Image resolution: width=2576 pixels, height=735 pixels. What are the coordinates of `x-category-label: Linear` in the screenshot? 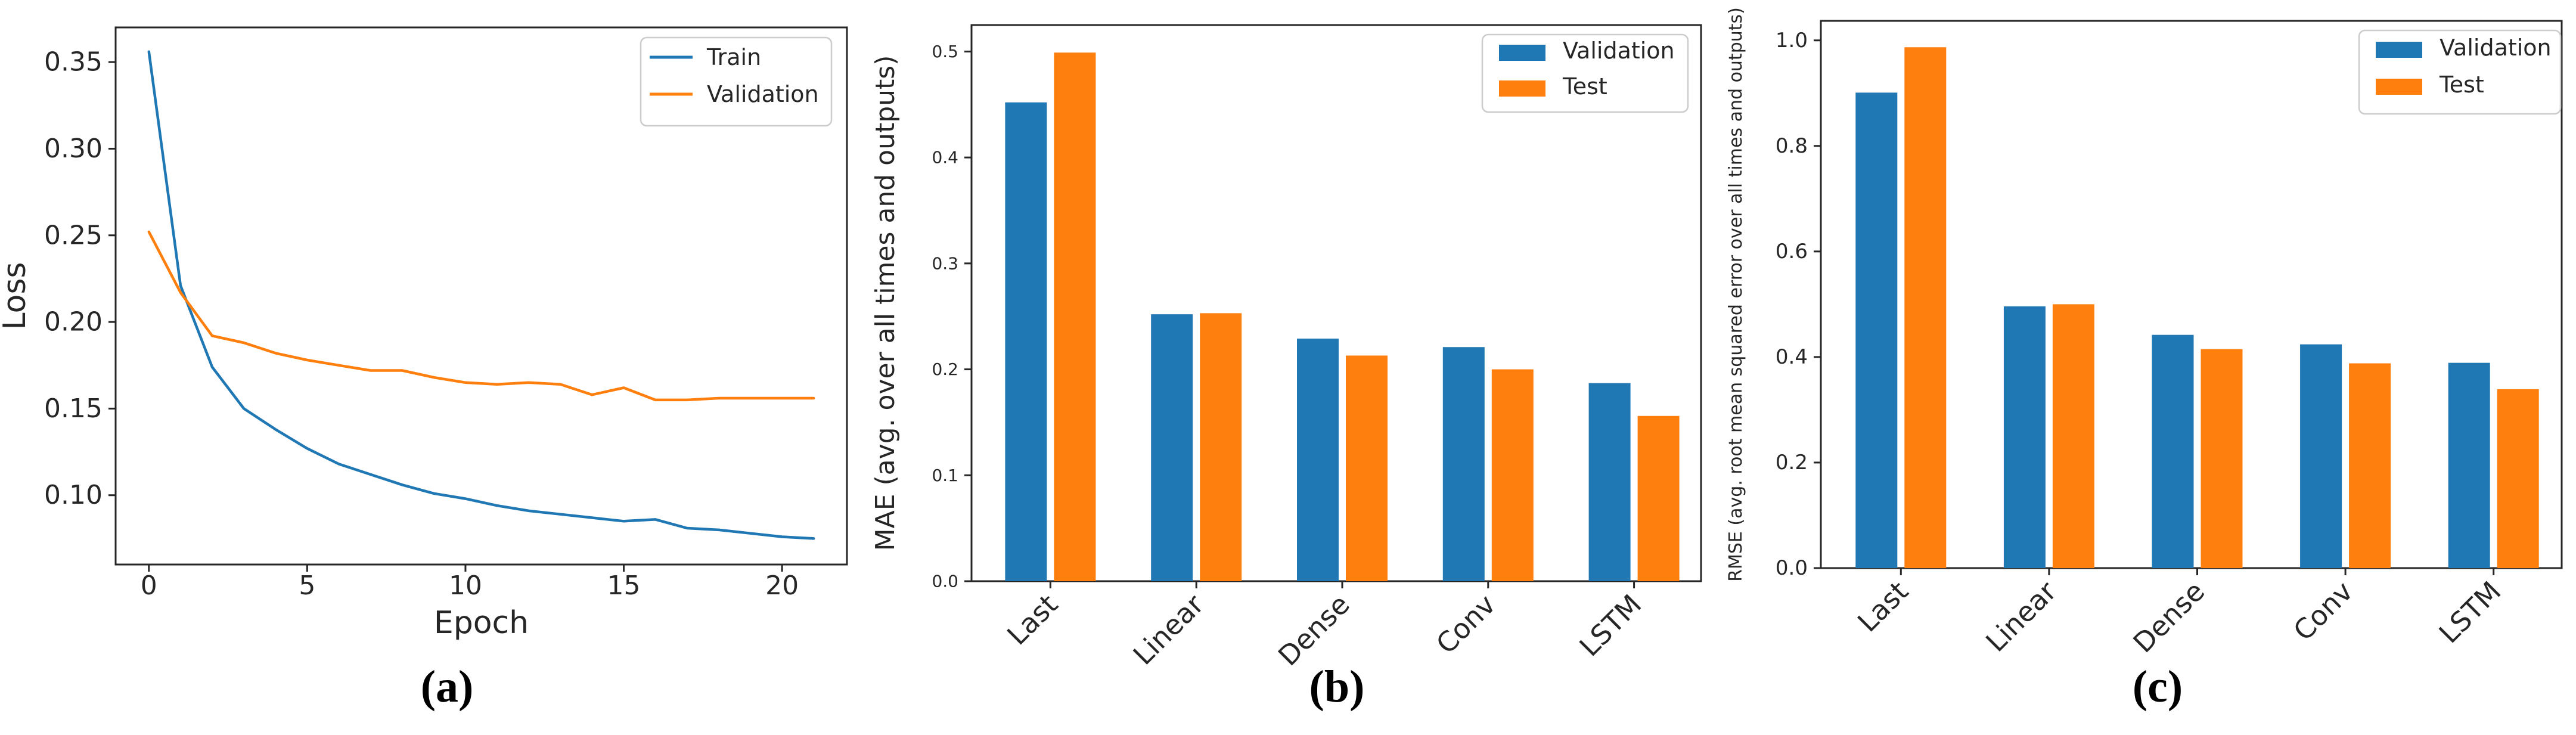 It's located at (2021, 616).